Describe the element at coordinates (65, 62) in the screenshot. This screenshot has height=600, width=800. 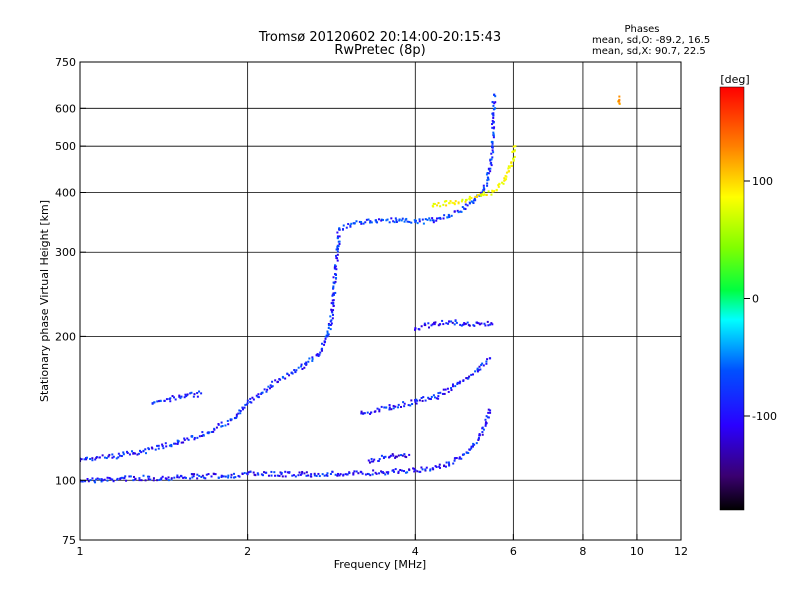
I see `y-tick-label: 750` at that location.